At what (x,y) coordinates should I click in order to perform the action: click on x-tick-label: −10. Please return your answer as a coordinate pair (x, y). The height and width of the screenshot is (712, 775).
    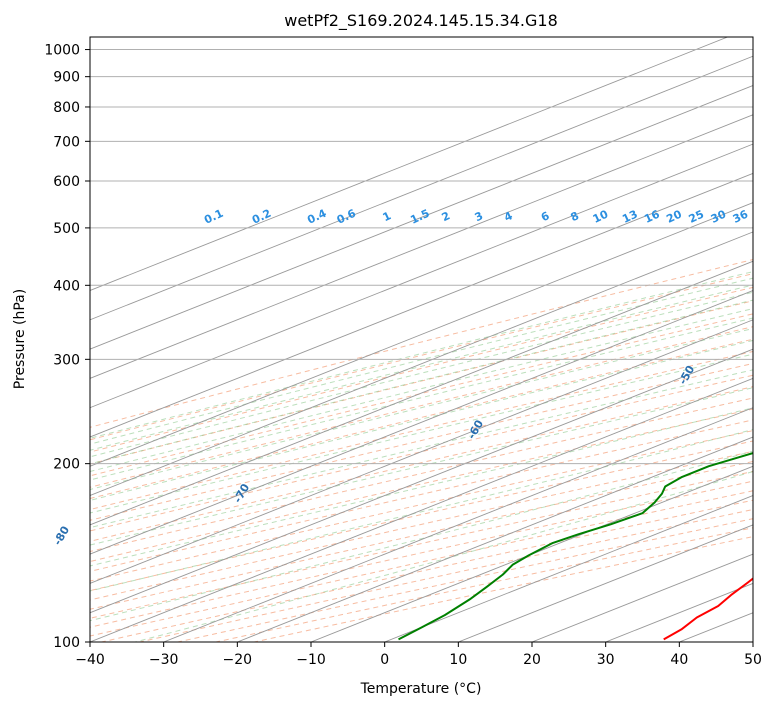
    Looking at the image, I should click on (311, 660).